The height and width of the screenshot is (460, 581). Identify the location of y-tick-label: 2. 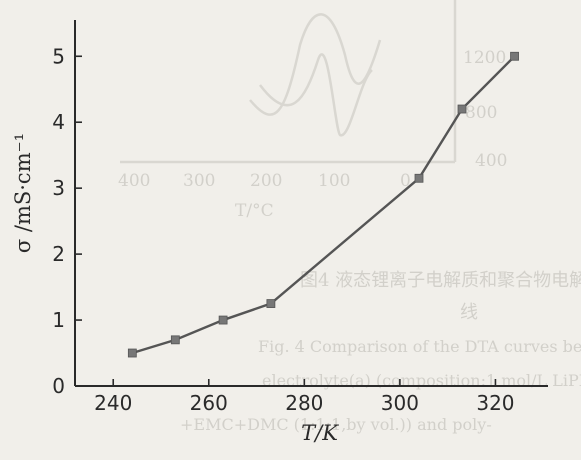
(58, 254).